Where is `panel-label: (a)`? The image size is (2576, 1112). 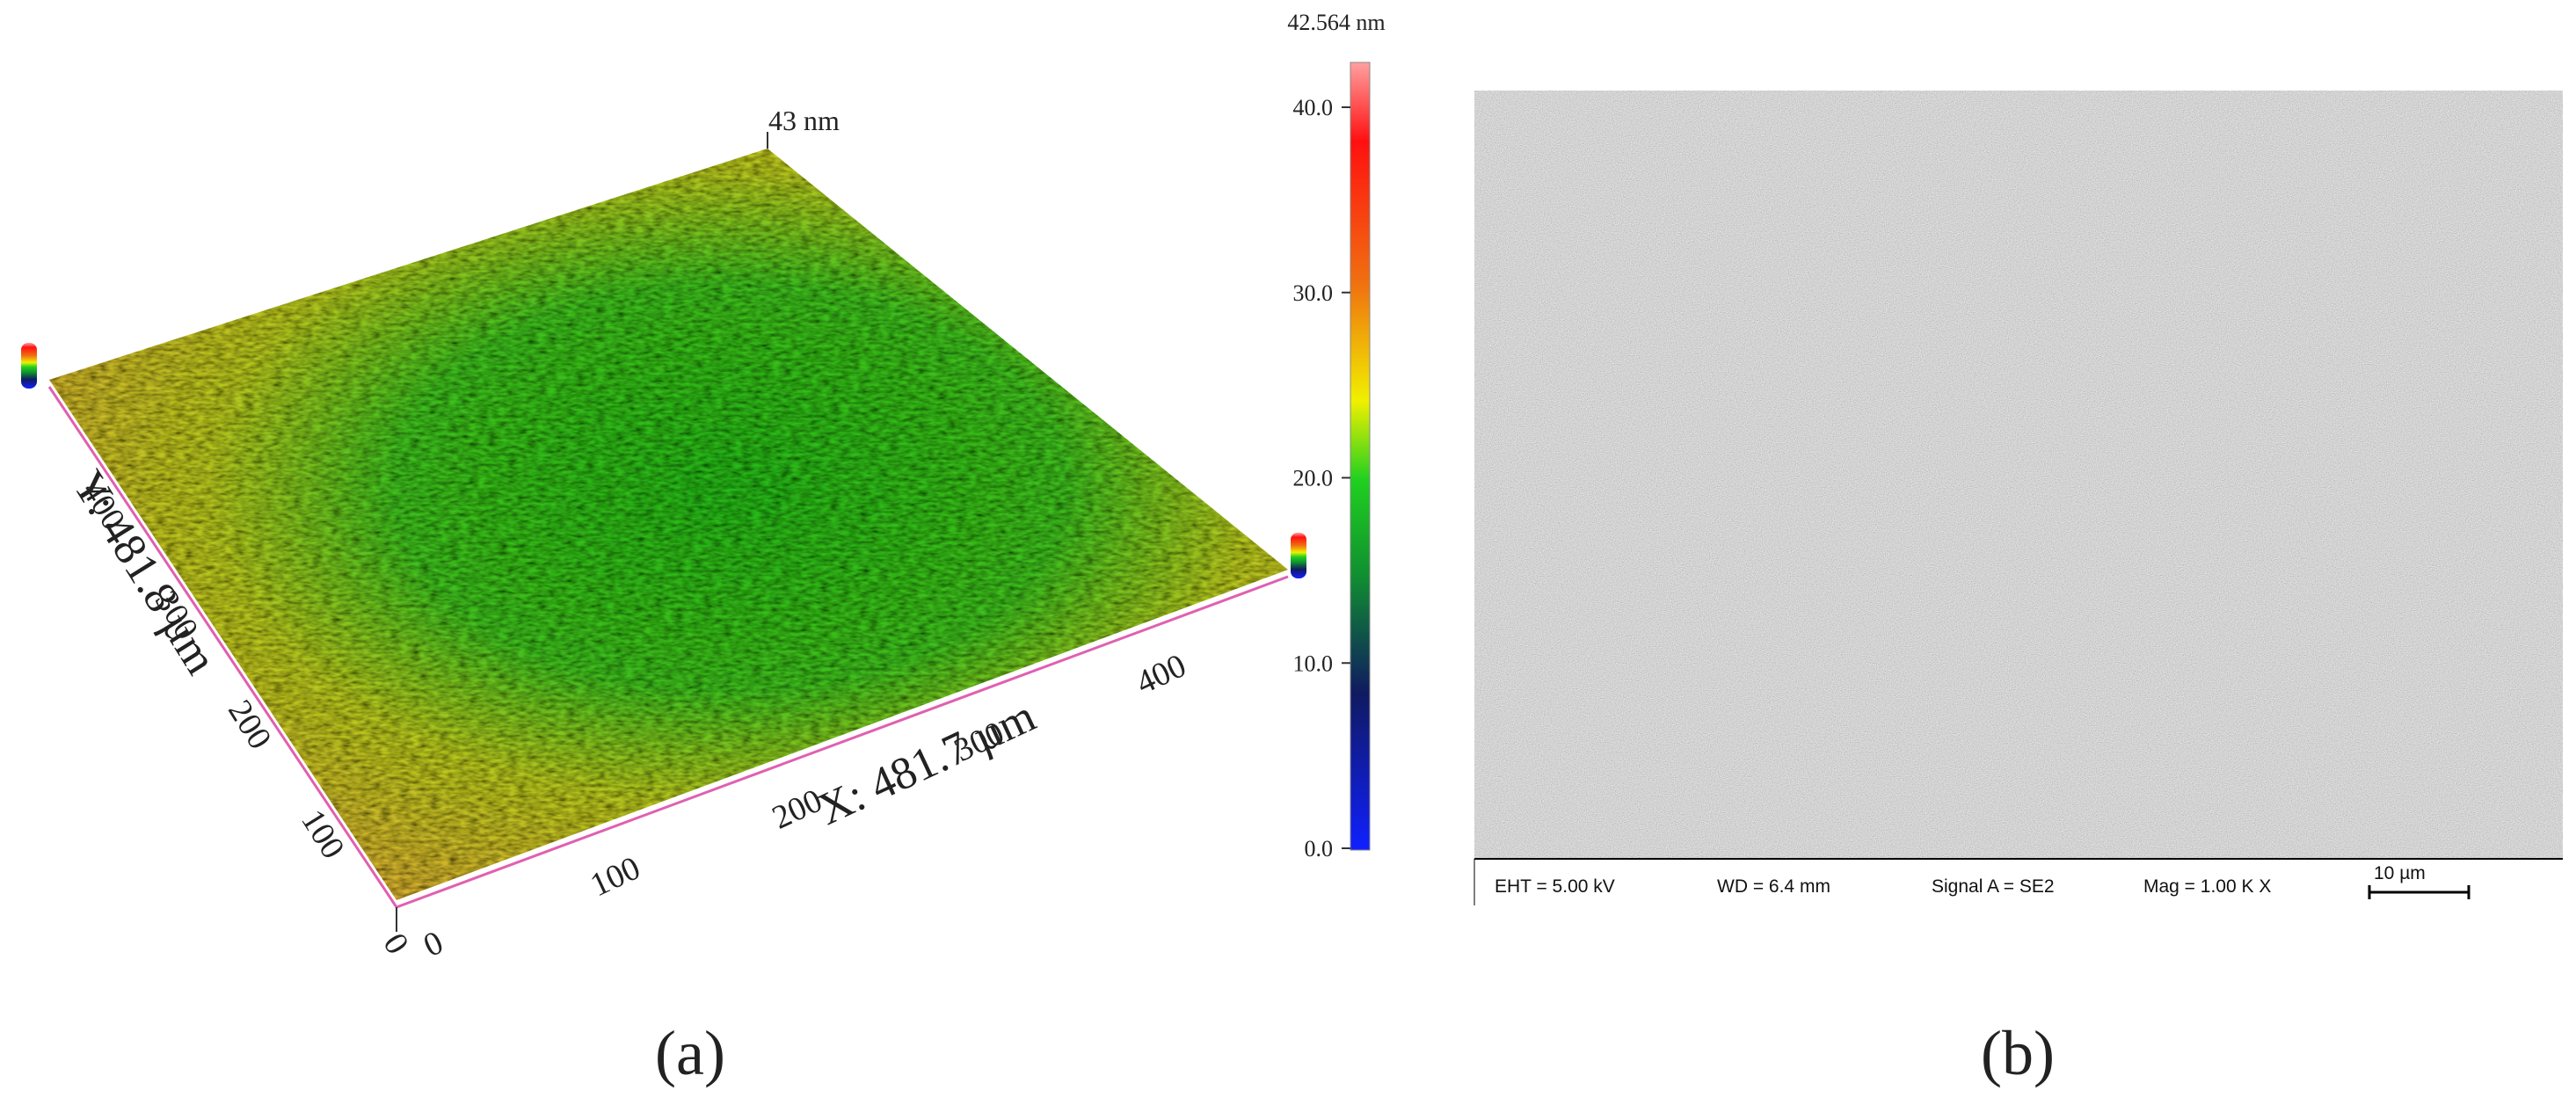 panel-label: (a) is located at coordinates (690, 1053).